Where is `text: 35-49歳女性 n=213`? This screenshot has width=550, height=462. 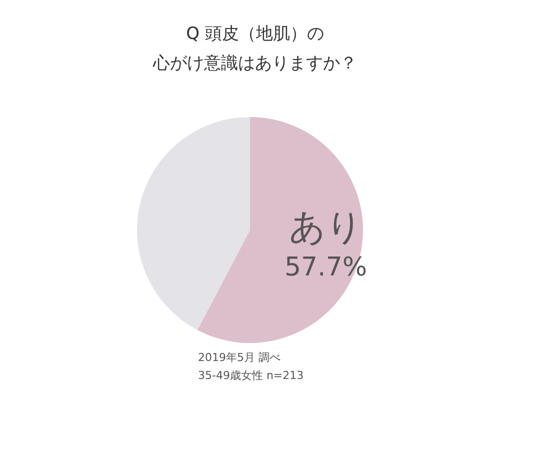
text: 35-49歳女性 n=213 is located at coordinates (251, 375).